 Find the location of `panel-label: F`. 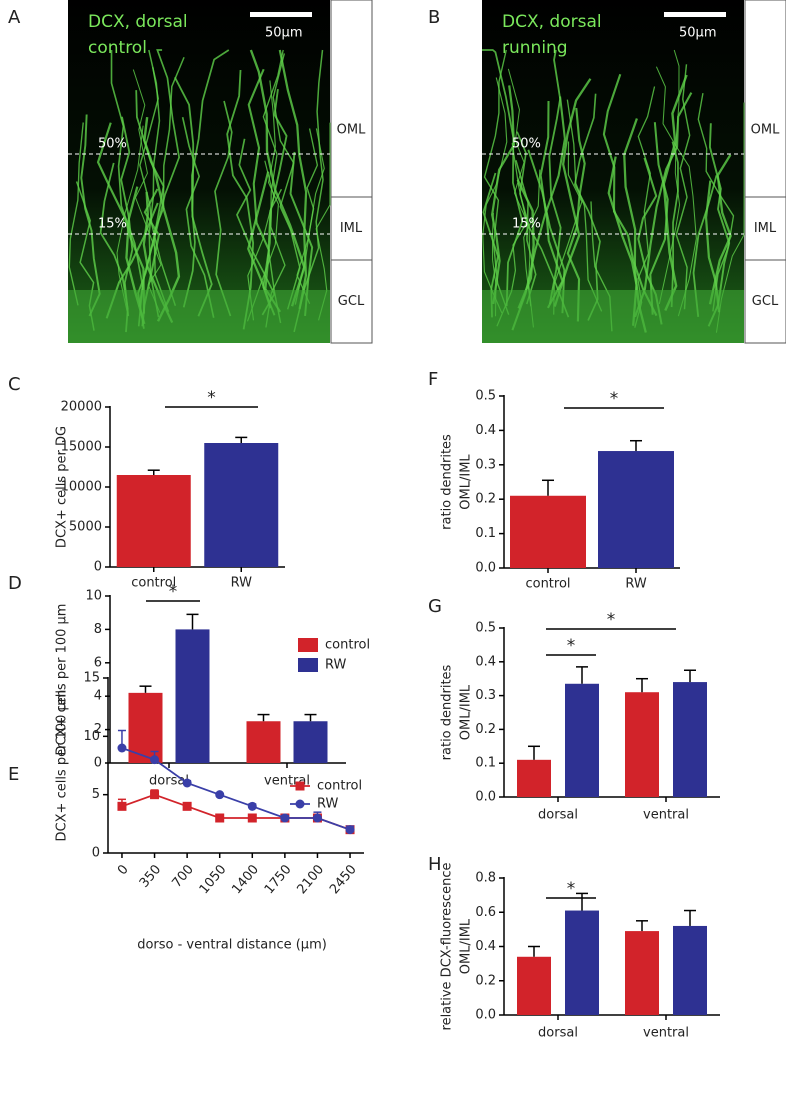

panel-label: F is located at coordinates (433, 379).